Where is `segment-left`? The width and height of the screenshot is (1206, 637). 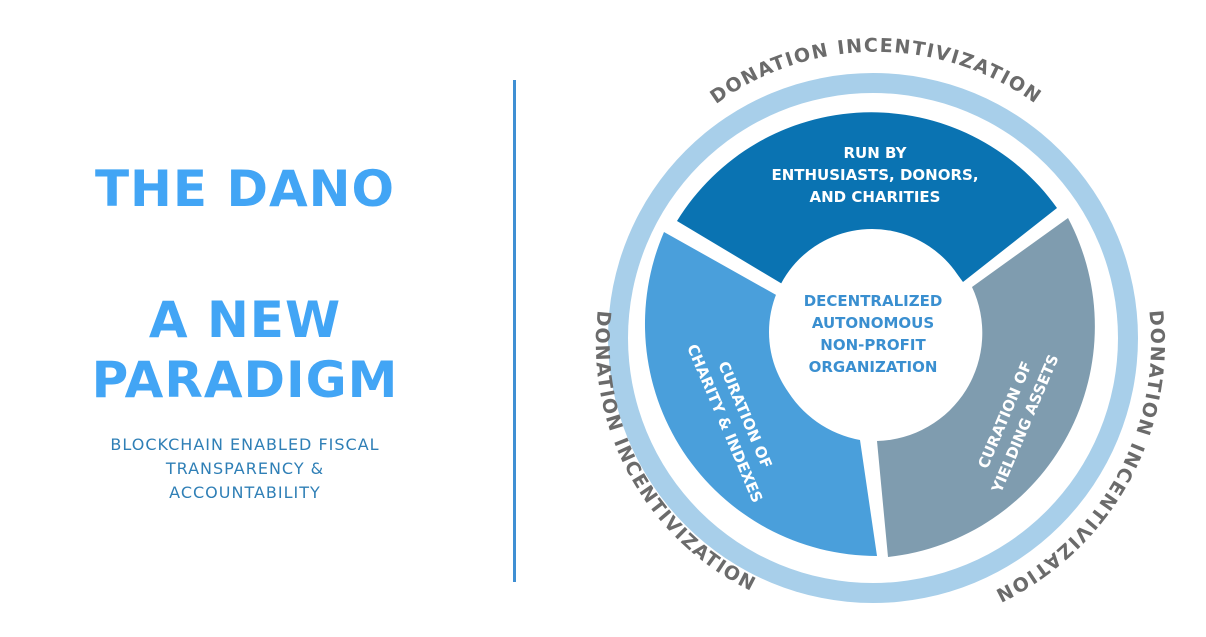 segment-left is located at coordinates (760, 394).